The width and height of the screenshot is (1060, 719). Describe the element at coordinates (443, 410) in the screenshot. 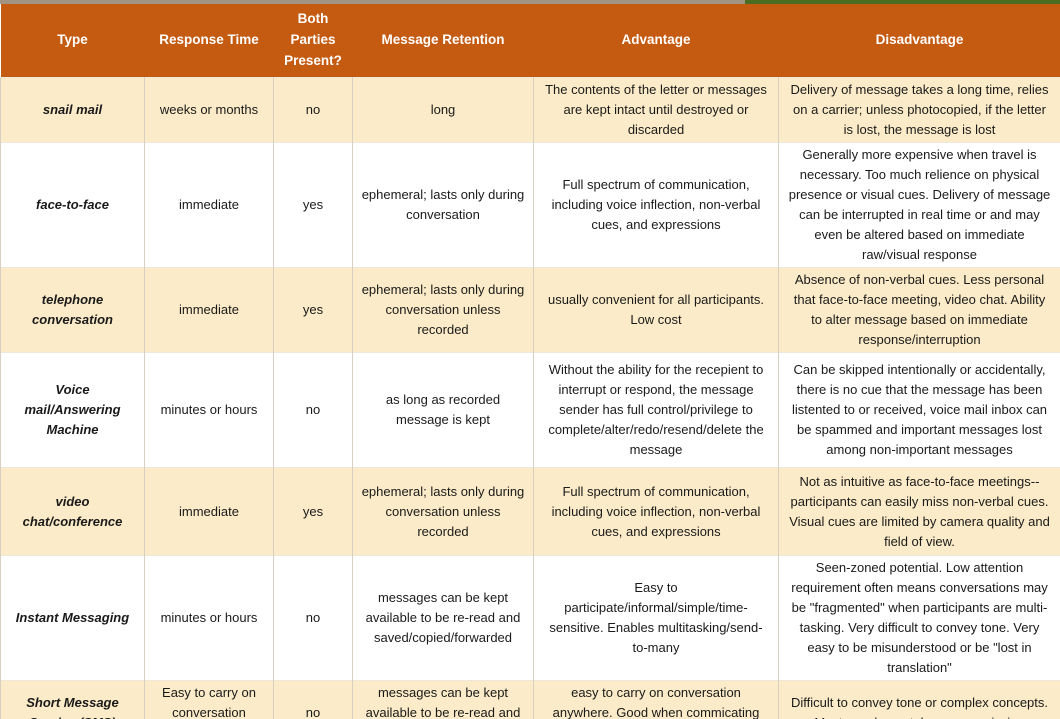

I see `cell-message-retention: as long as recorded message is kept` at that location.